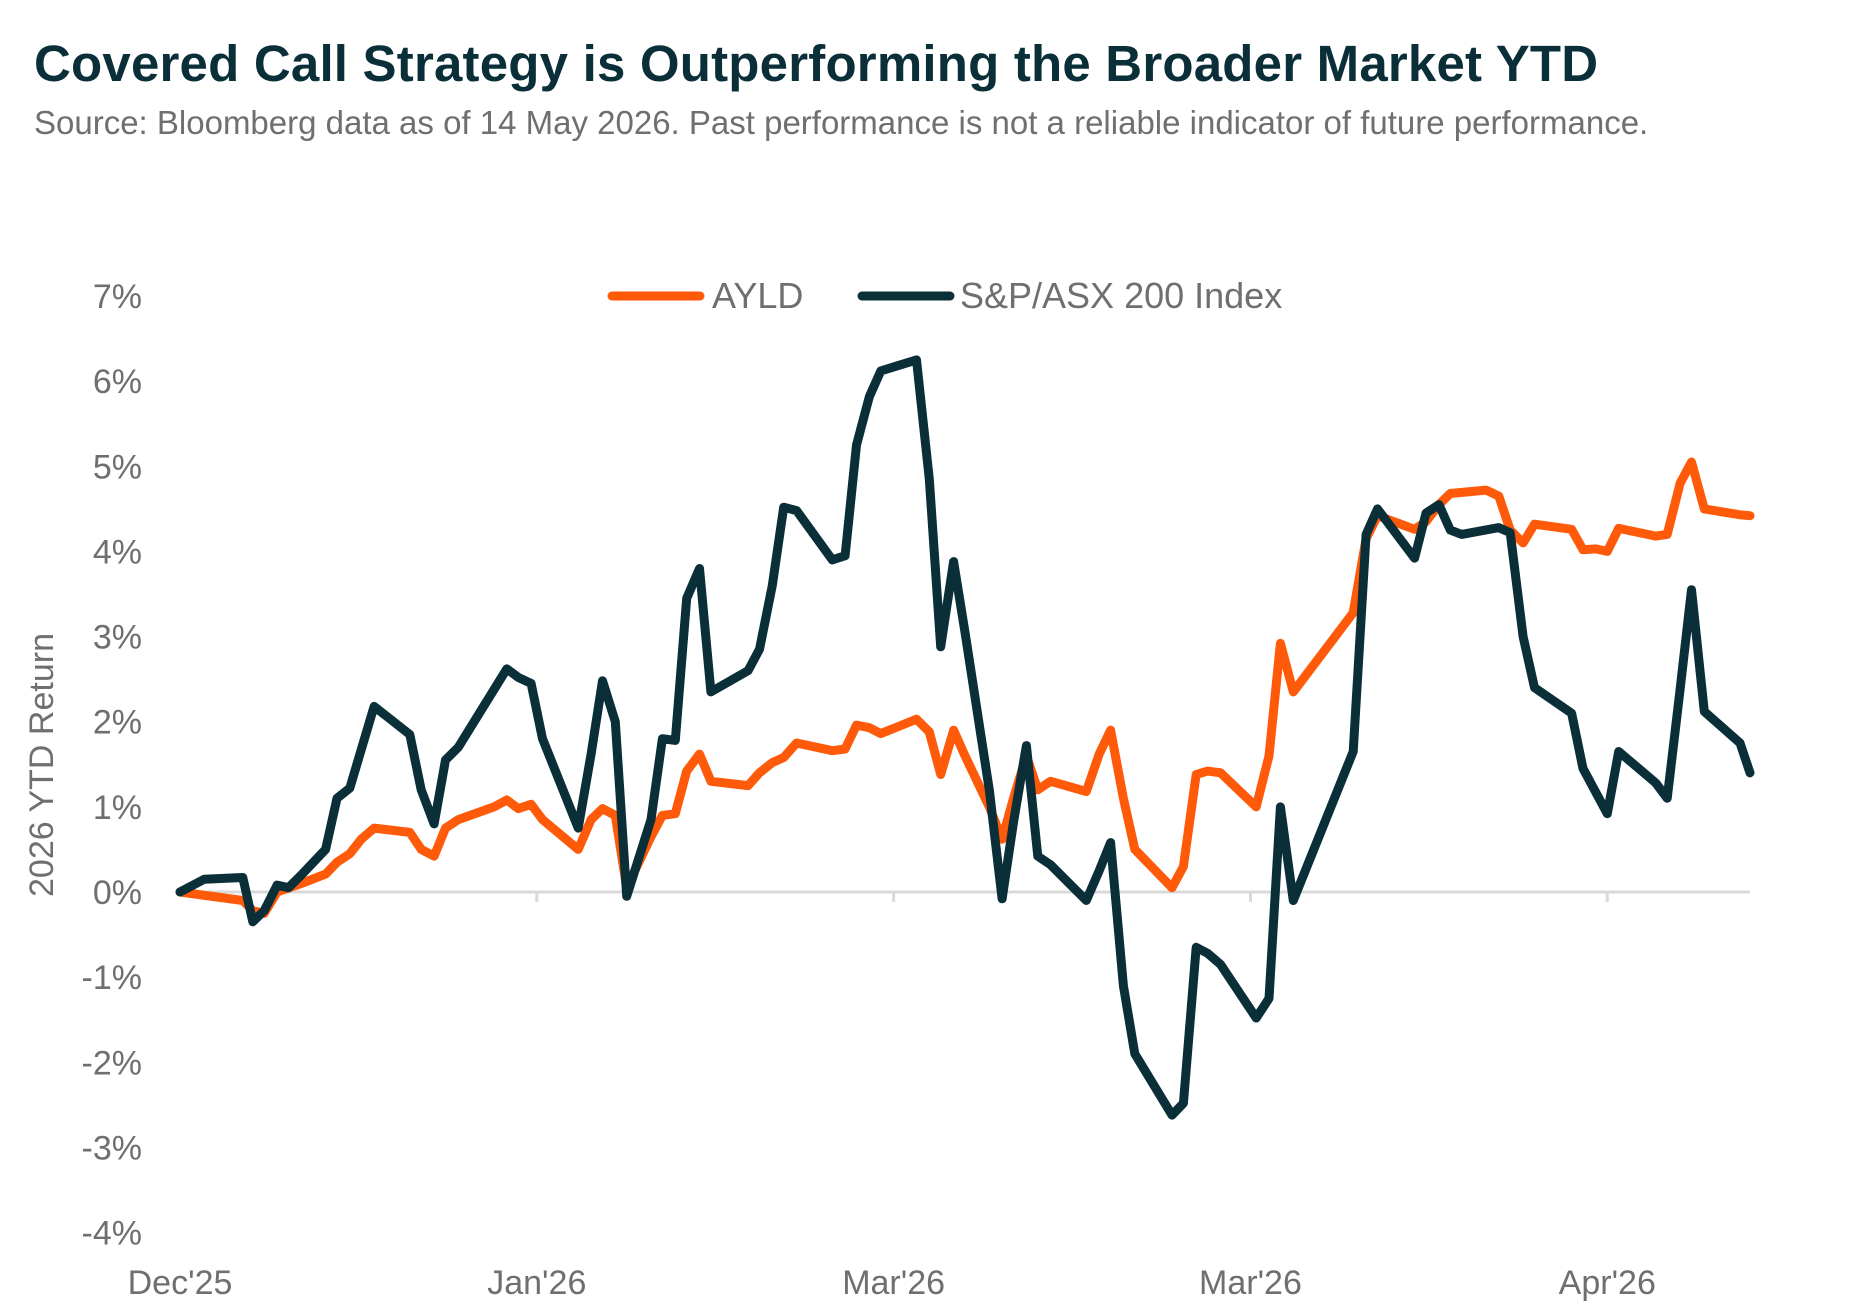 The width and height of the screenshot is (1859, 1312). What do you see at coordinates (117, 893) in the screenshot?
I see `y-tick-label: 0%` at bounding box center [117, 893].